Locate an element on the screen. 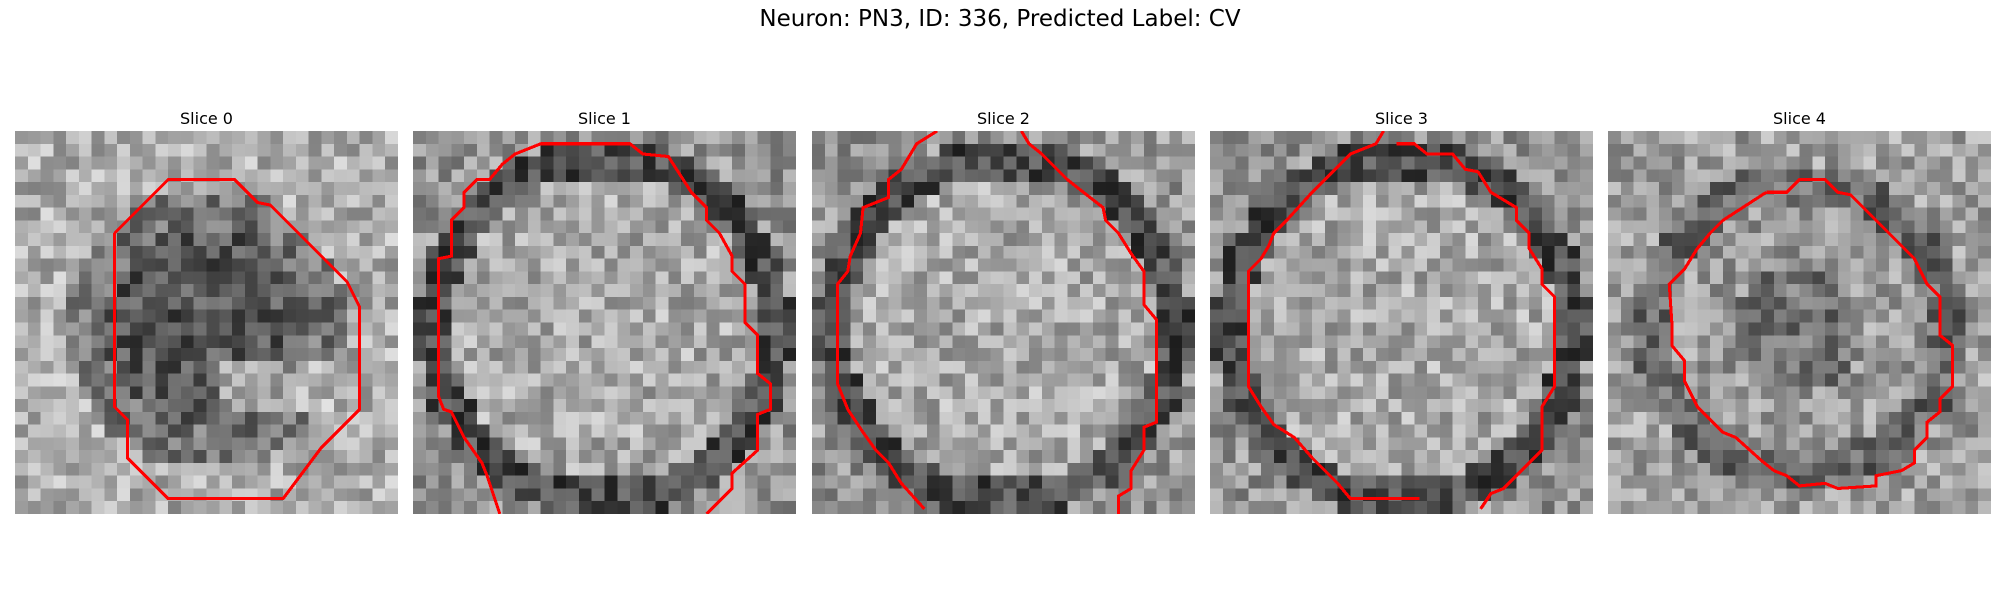  slice-panel-4: Slice 4 is located at coordinates (1799, 310).